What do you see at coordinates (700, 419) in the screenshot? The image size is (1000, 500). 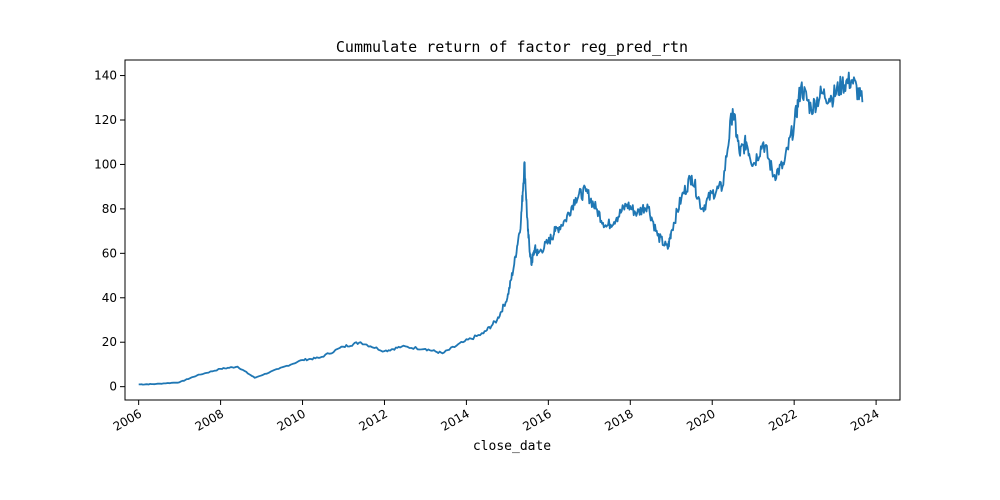 I see `x-tick-label: 2020` at bounding box center [700, 419].